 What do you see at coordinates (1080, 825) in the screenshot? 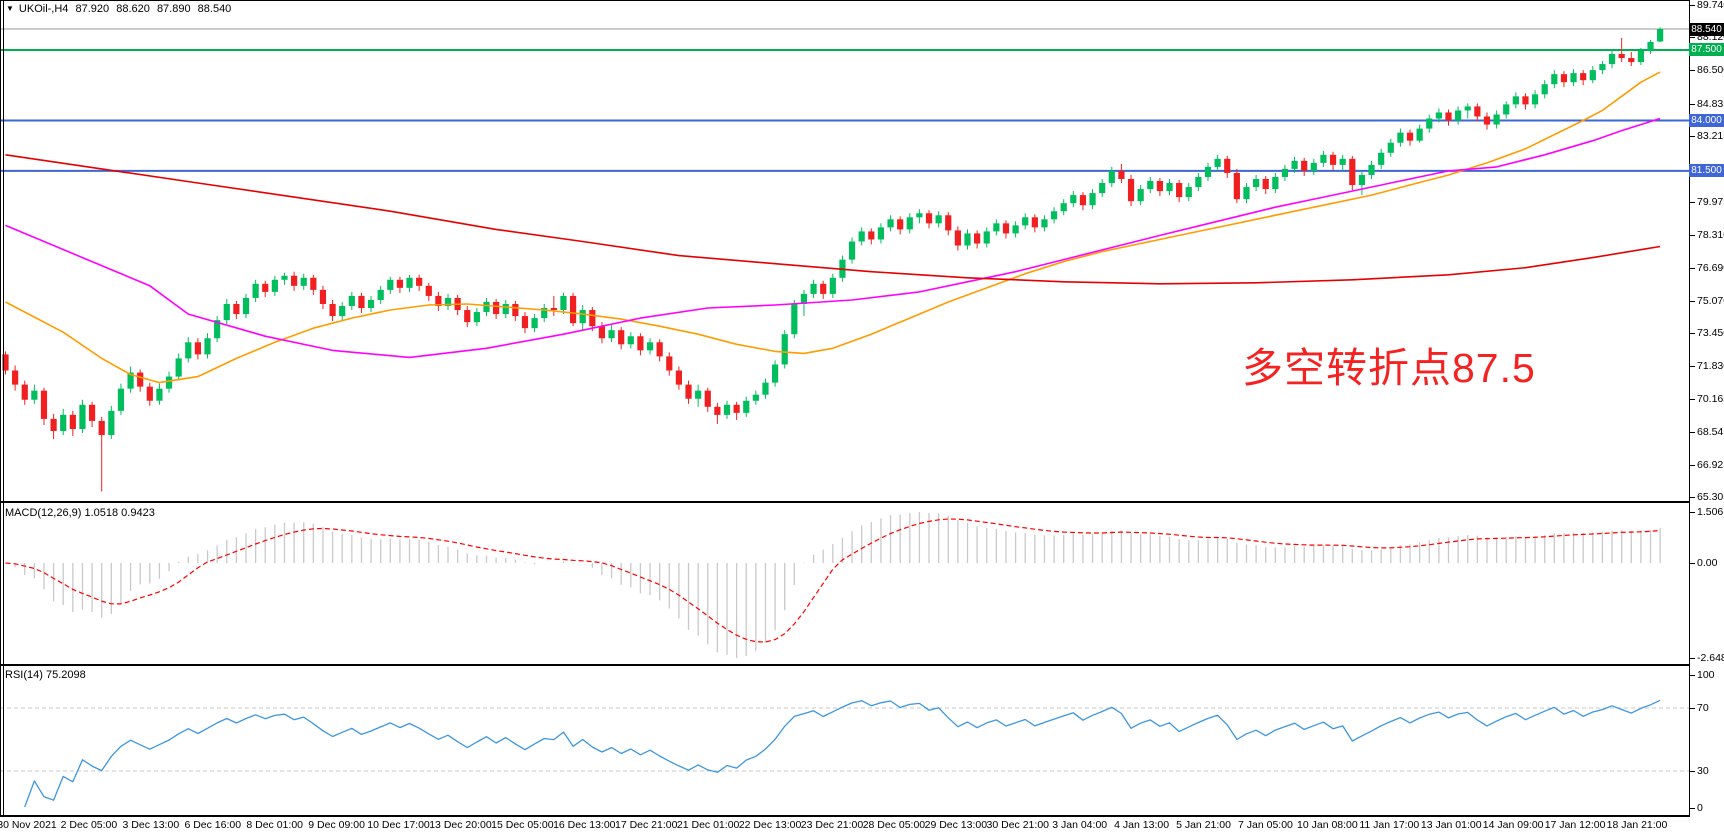
I see `time-axis-label: 3 Jan 04:00` at bounding box center [1080, 825].